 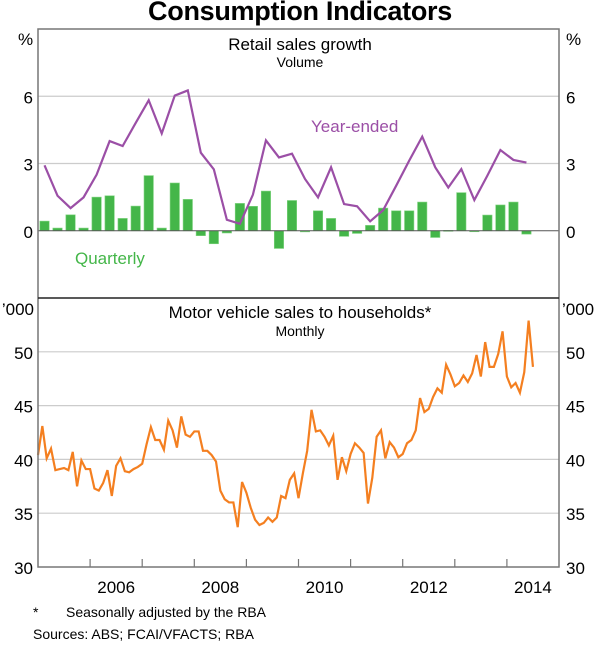 I want to click on y-tick-label-left: 50, so click(x=23, y=353).